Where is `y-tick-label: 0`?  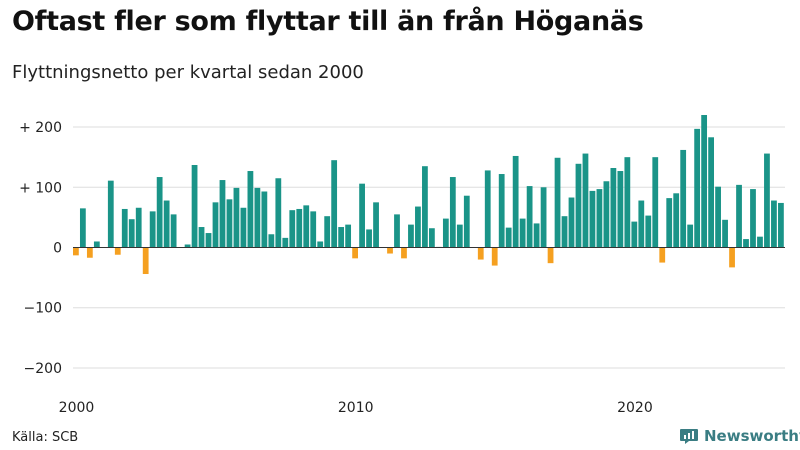
y-tick-label: 0 is located at coordinates (57, 249).